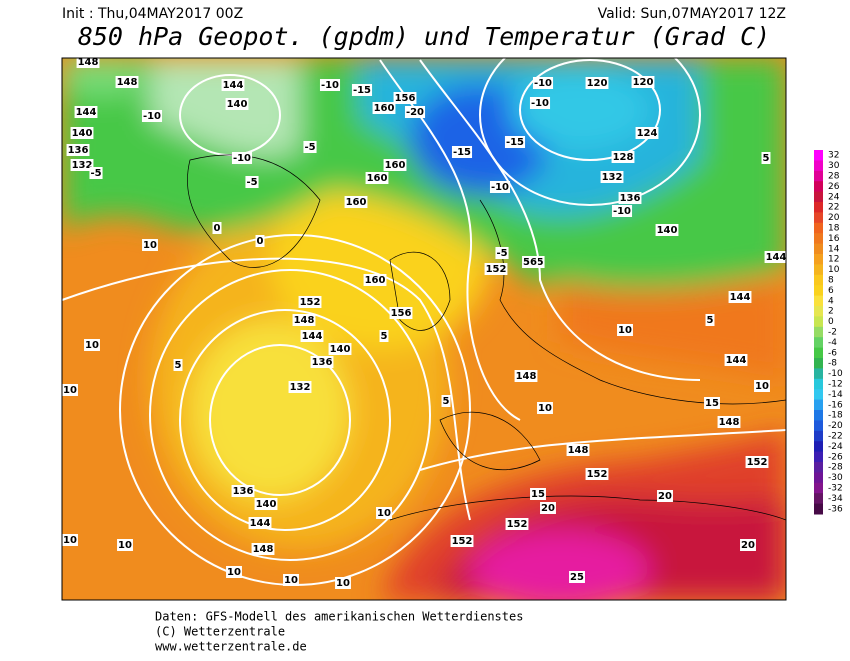 The width and height of the screenshot is (850, 661). I want to click on colorbar-label: -4, so click(832, 343).